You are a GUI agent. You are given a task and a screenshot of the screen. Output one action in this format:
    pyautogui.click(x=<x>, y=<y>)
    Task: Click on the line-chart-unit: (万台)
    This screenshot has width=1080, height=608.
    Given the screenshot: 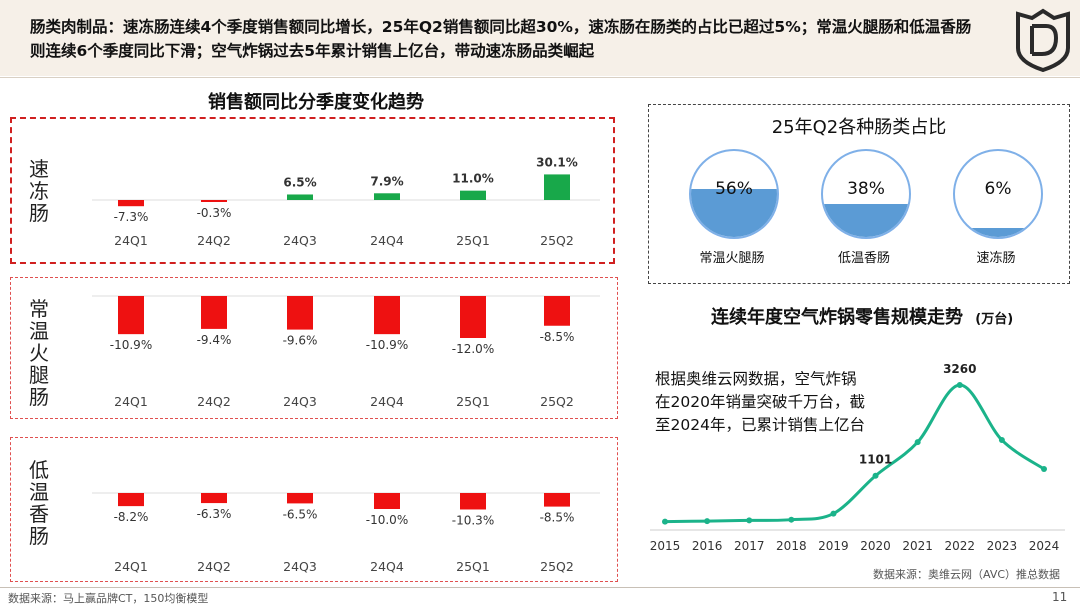 What is the action you would take?
    pyautogui.click(x=994, y=319)
    